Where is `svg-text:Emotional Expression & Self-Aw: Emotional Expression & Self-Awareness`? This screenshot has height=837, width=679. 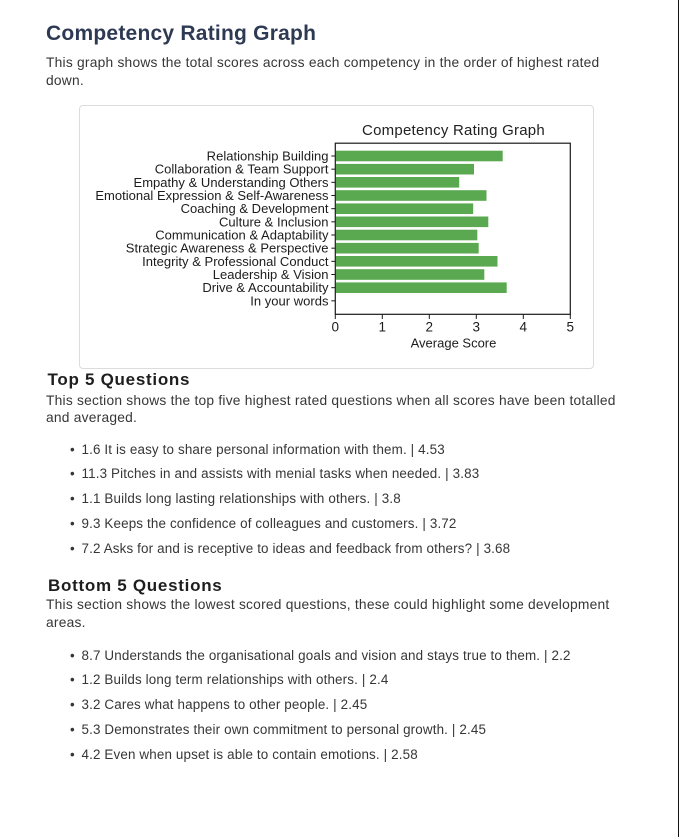
svg-text:Emotional Expression & Self-Aw: Emotional Expression & Self-Awareness is located at coordinates (212, 195).